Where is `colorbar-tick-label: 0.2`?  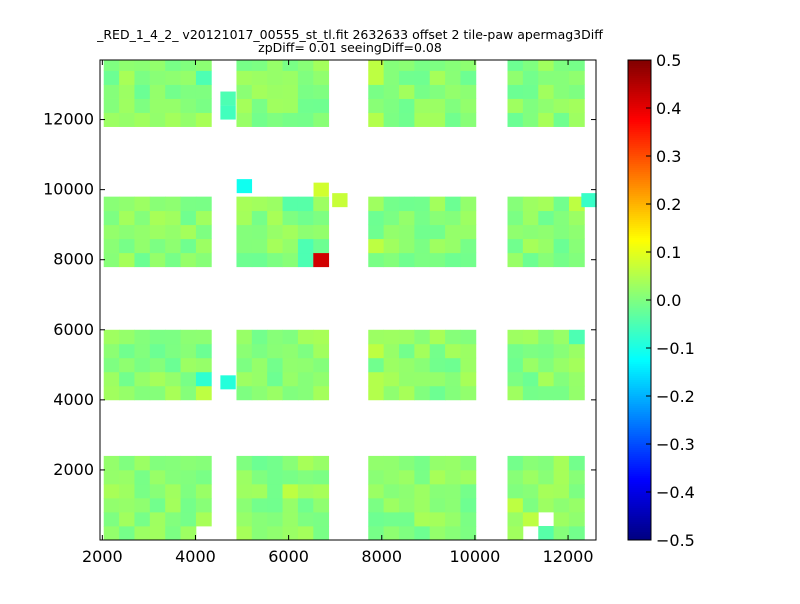
colorbar-tick-label: 0.2 is located at coordinates (668, 204).